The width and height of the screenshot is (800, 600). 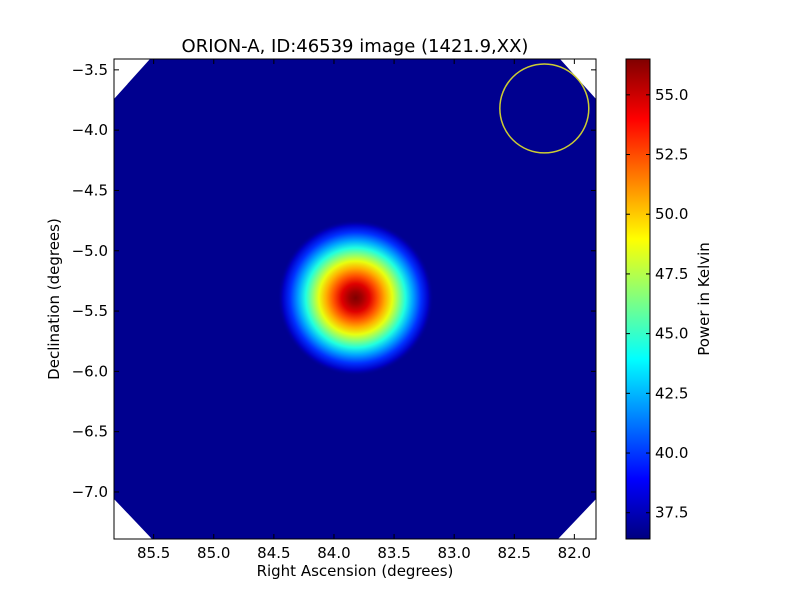 What do you see at coordinates (90, 492) in the screenshot?
I see `y-tick-label: −7.0` at bounding box center [90, 492].